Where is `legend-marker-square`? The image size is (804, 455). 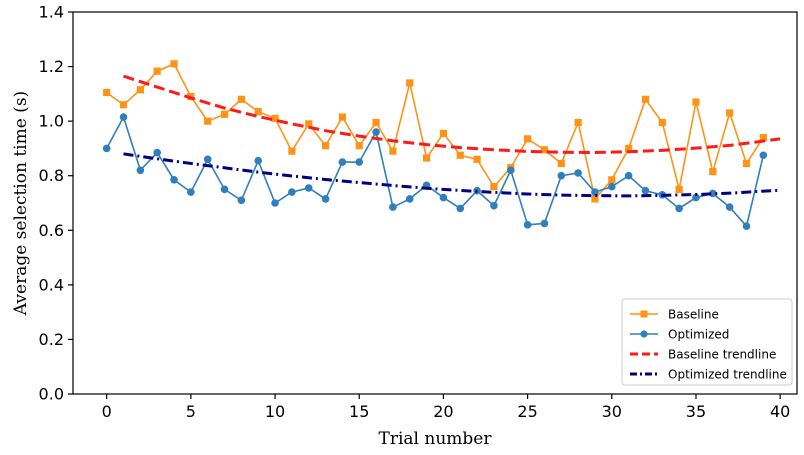 legend-marker-square is located at coordinates (644, 314).